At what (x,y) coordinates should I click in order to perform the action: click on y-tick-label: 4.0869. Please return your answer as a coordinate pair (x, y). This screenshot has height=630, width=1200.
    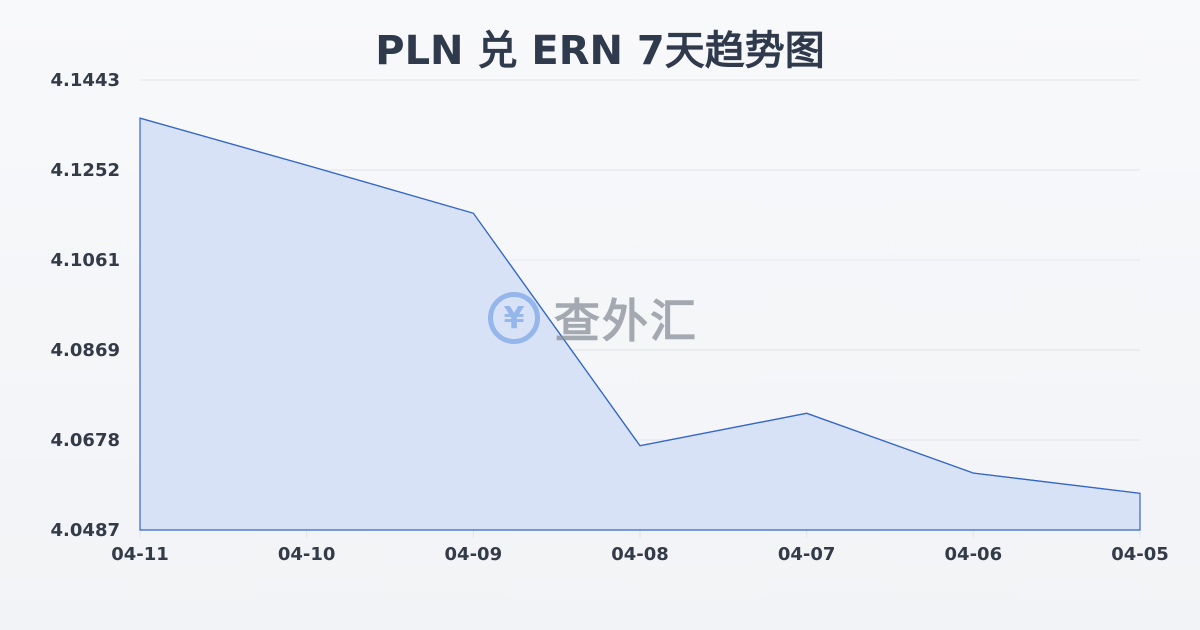
    Looking at the image, I should click on (85, 350).